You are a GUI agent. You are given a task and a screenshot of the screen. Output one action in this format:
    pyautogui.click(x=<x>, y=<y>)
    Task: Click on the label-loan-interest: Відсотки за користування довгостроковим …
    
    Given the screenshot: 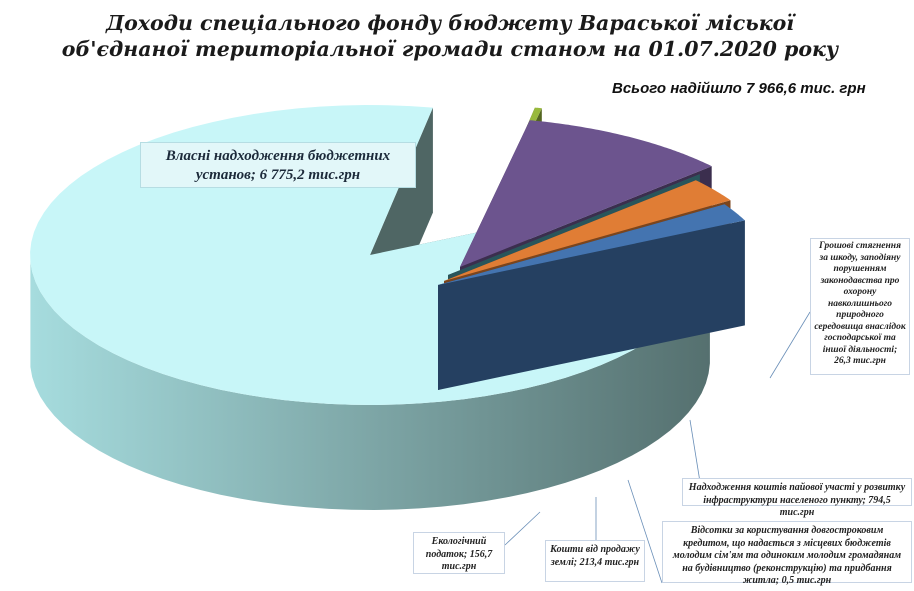 What is the action you would take?
    pyautogui.click(x=787, y=553)
    